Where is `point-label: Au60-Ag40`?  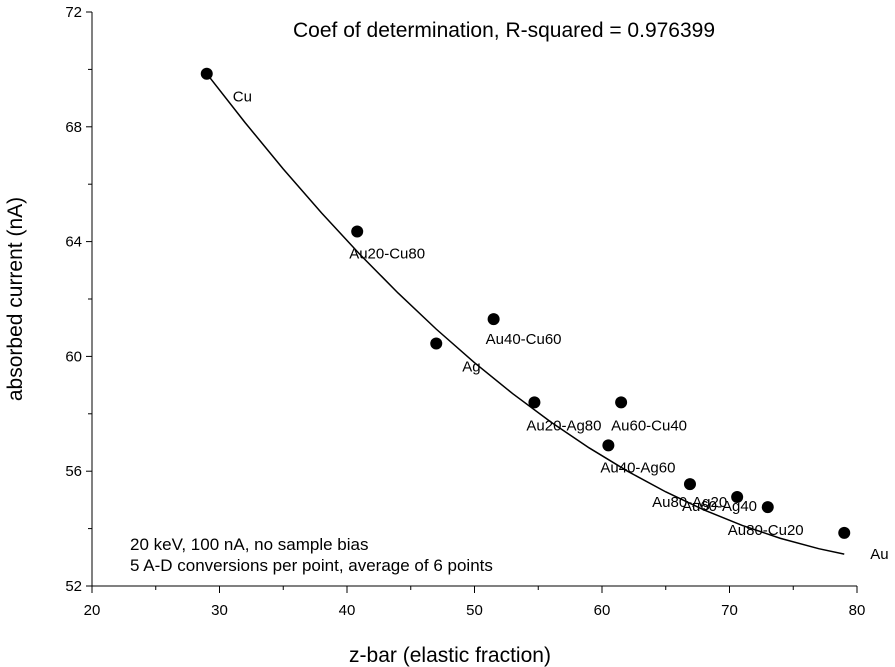 point-label: Au60-Ag40 is located at coordinates (719, 506).